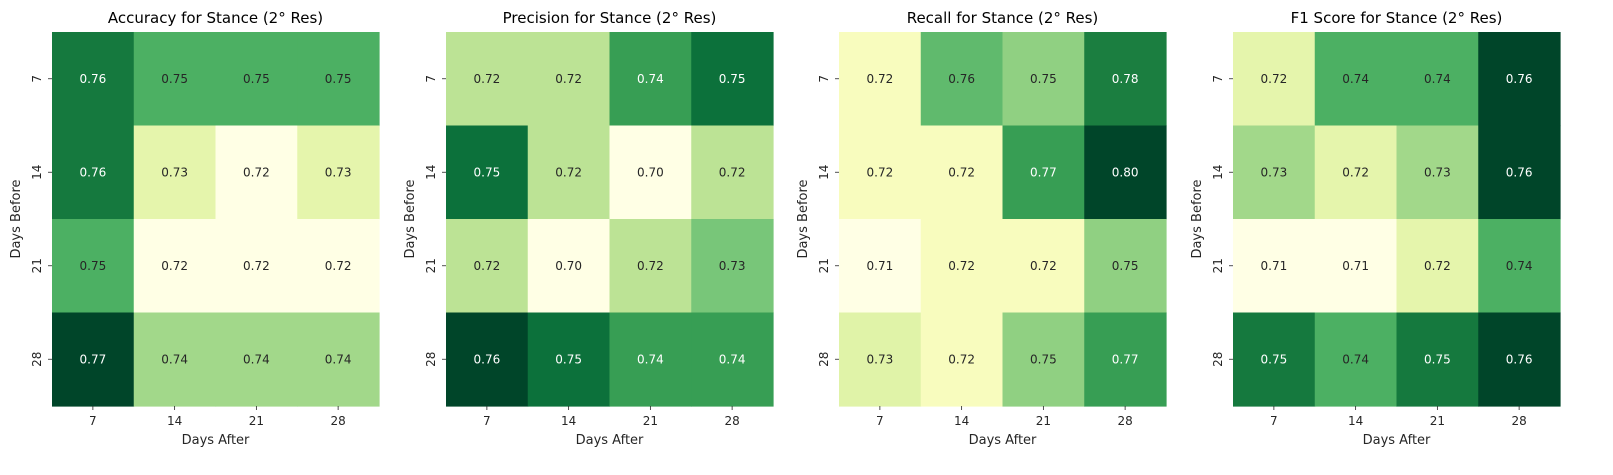 The width and height of the screenshot is (1613, 475). Describe the element at coordinates (1397, 18) in the screenshot. I see `chart-title: F1 Score for Stance (2° Res)` at that location.